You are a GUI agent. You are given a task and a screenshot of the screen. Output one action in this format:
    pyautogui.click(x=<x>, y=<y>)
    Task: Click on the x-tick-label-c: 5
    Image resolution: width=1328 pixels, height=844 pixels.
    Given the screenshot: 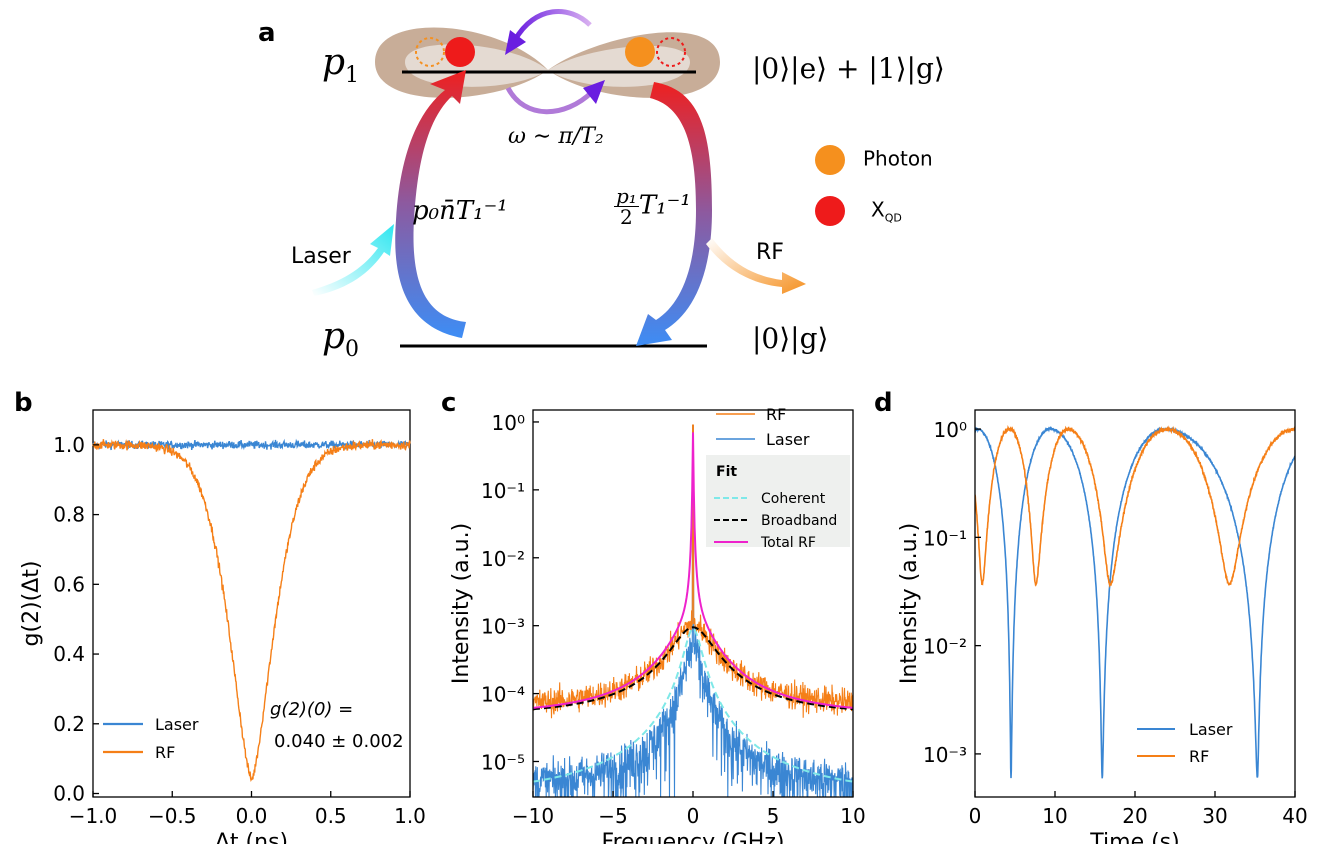 What is the action you would take?
    pyautogui.click(x=773, y=816)
    